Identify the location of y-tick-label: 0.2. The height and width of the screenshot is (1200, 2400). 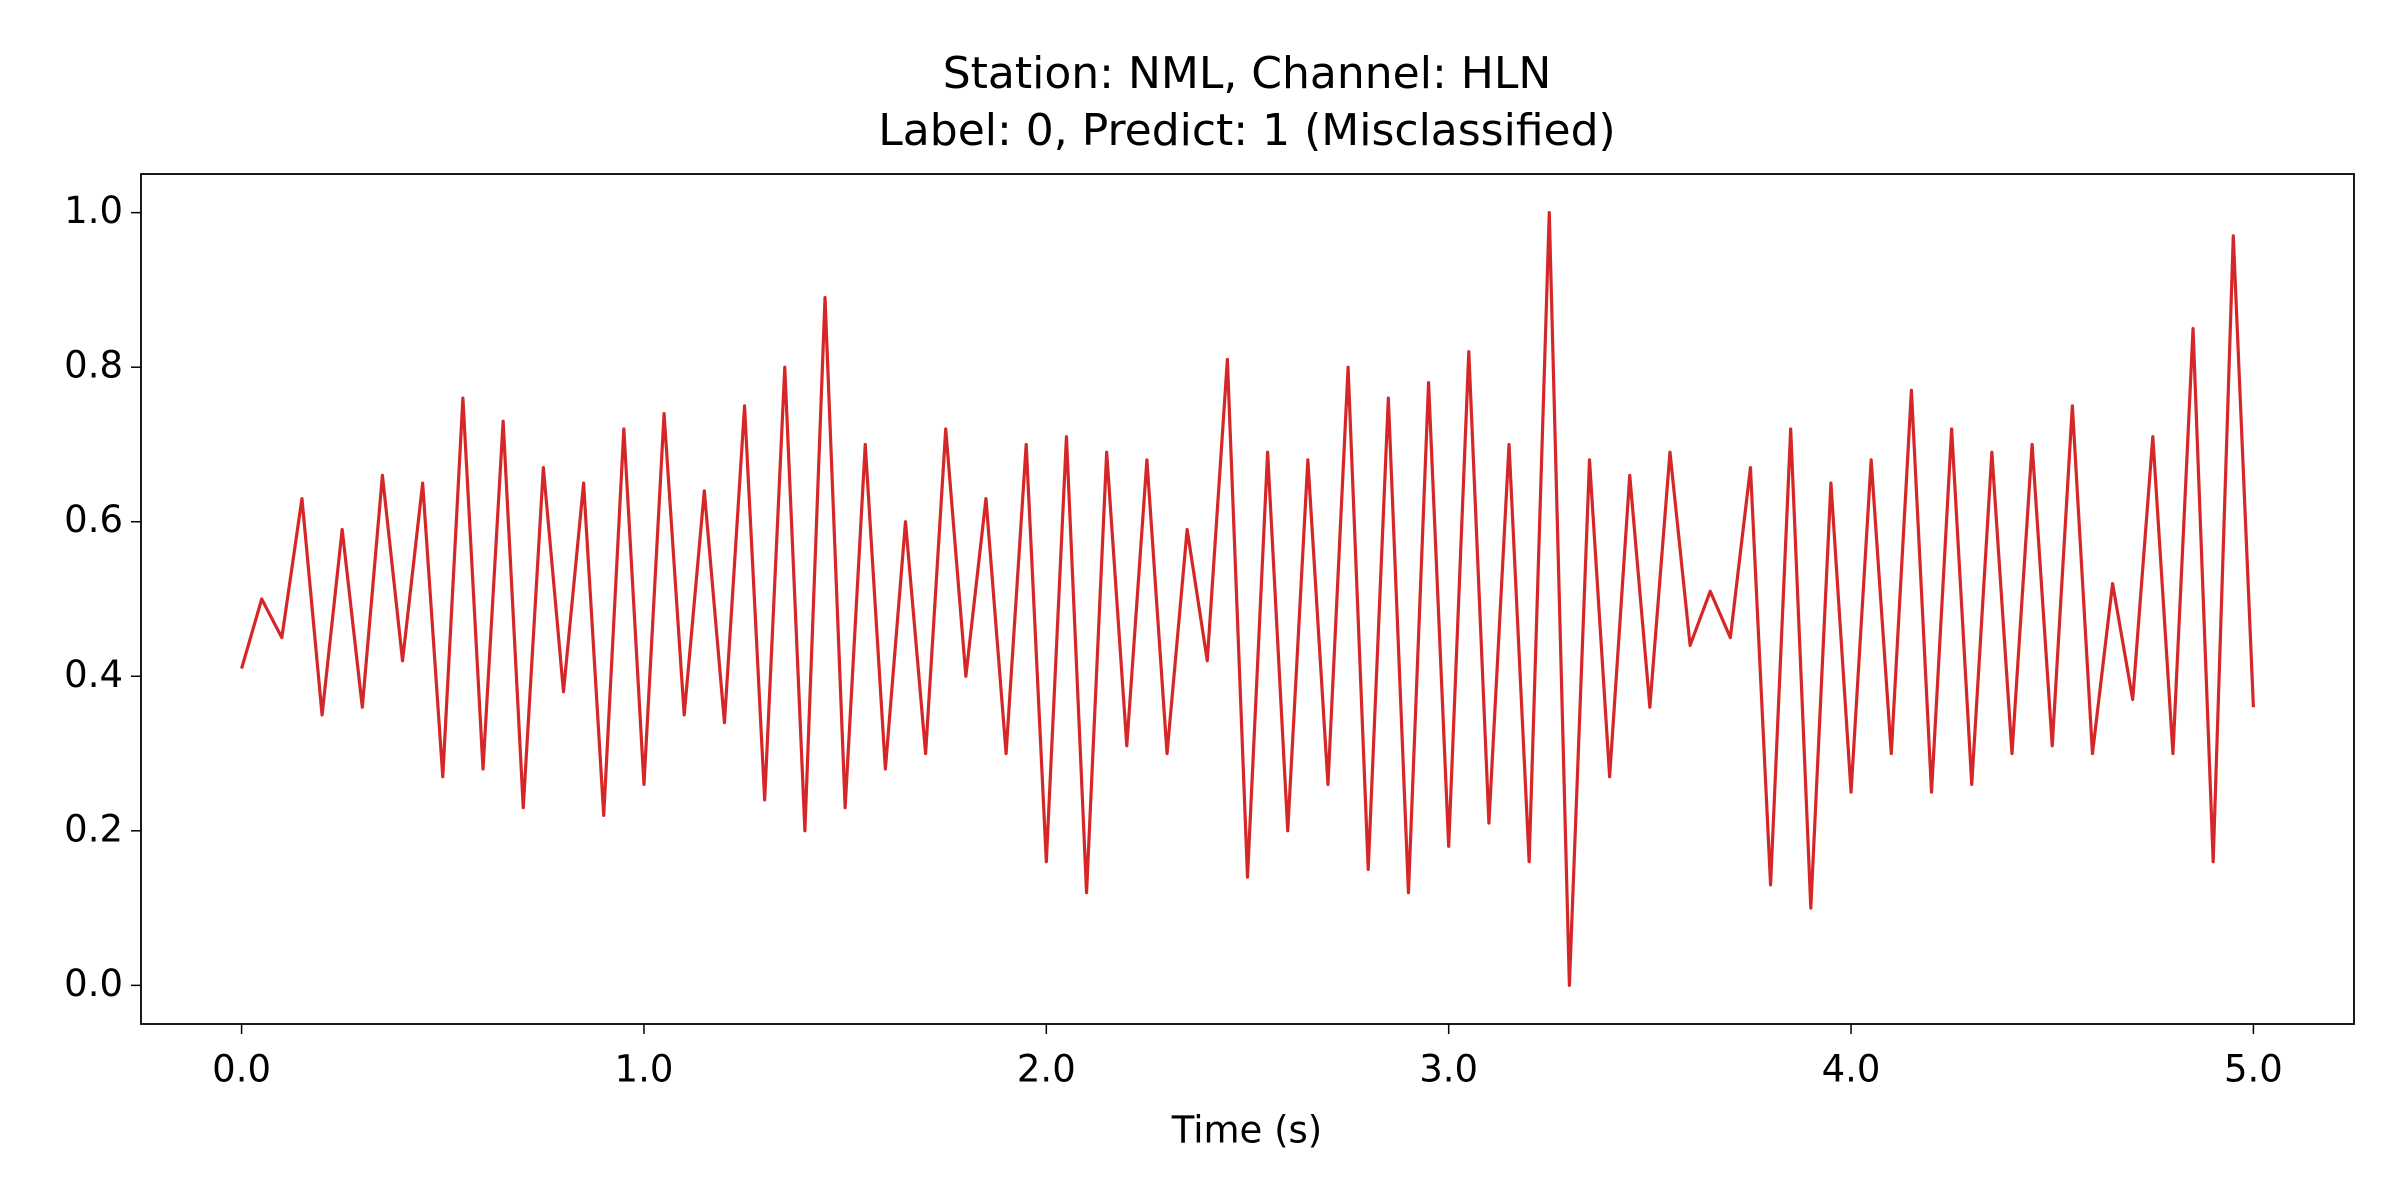
(93, 828).